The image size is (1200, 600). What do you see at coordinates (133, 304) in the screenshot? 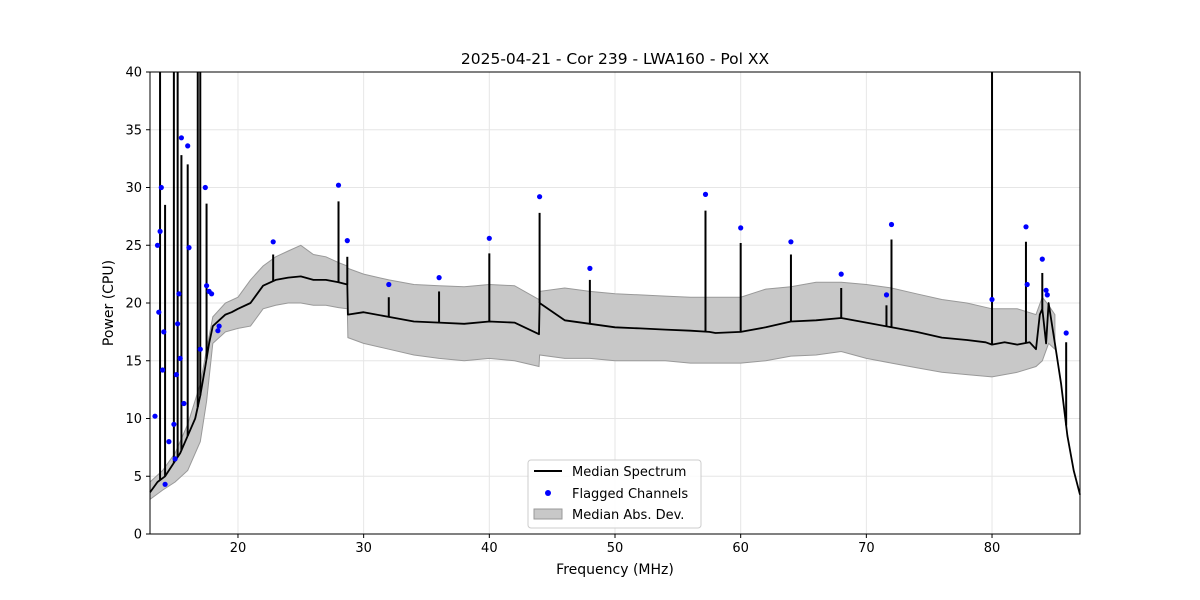
I see `y-tick-label: 20` at bounding box center [133, 304].